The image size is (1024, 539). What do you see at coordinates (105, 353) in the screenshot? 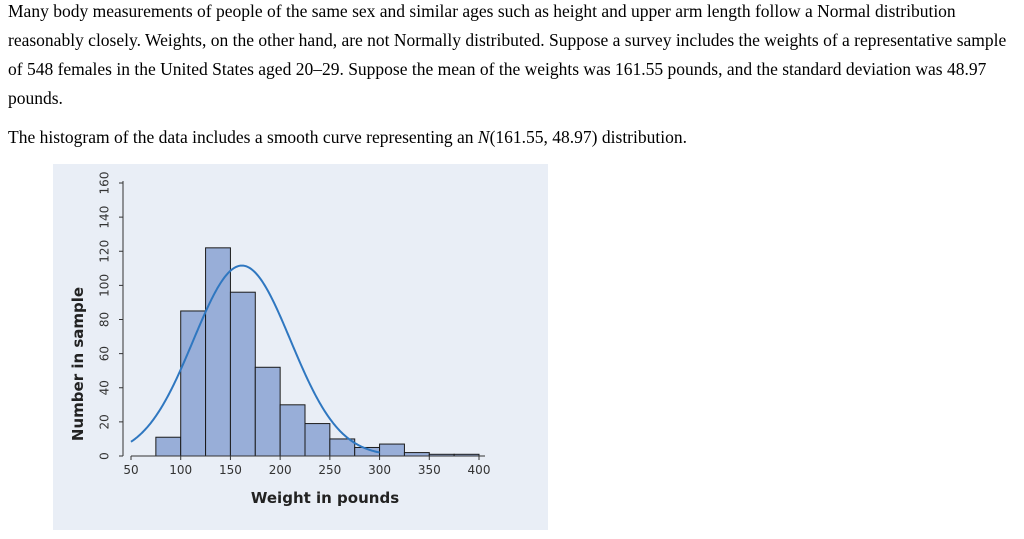
I see `y-tick-label-60: 60` at bounding box center [105, 353].